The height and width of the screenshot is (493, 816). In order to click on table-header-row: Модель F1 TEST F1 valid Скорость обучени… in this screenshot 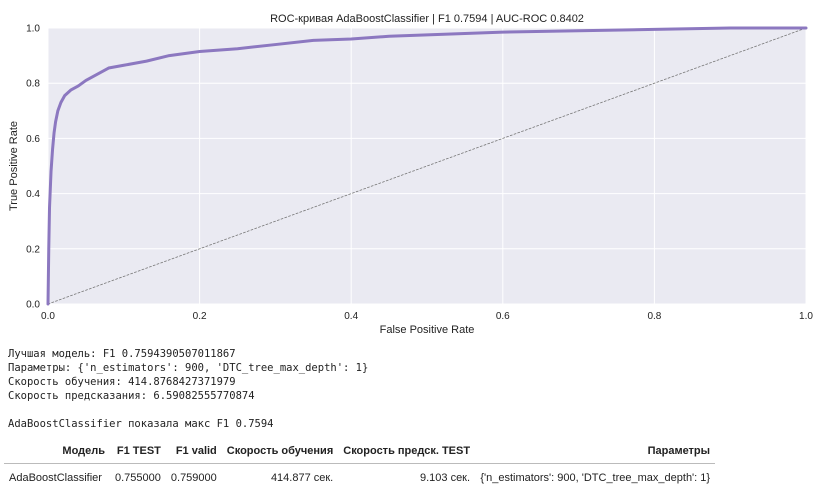, I will do `click(360, 452)`.